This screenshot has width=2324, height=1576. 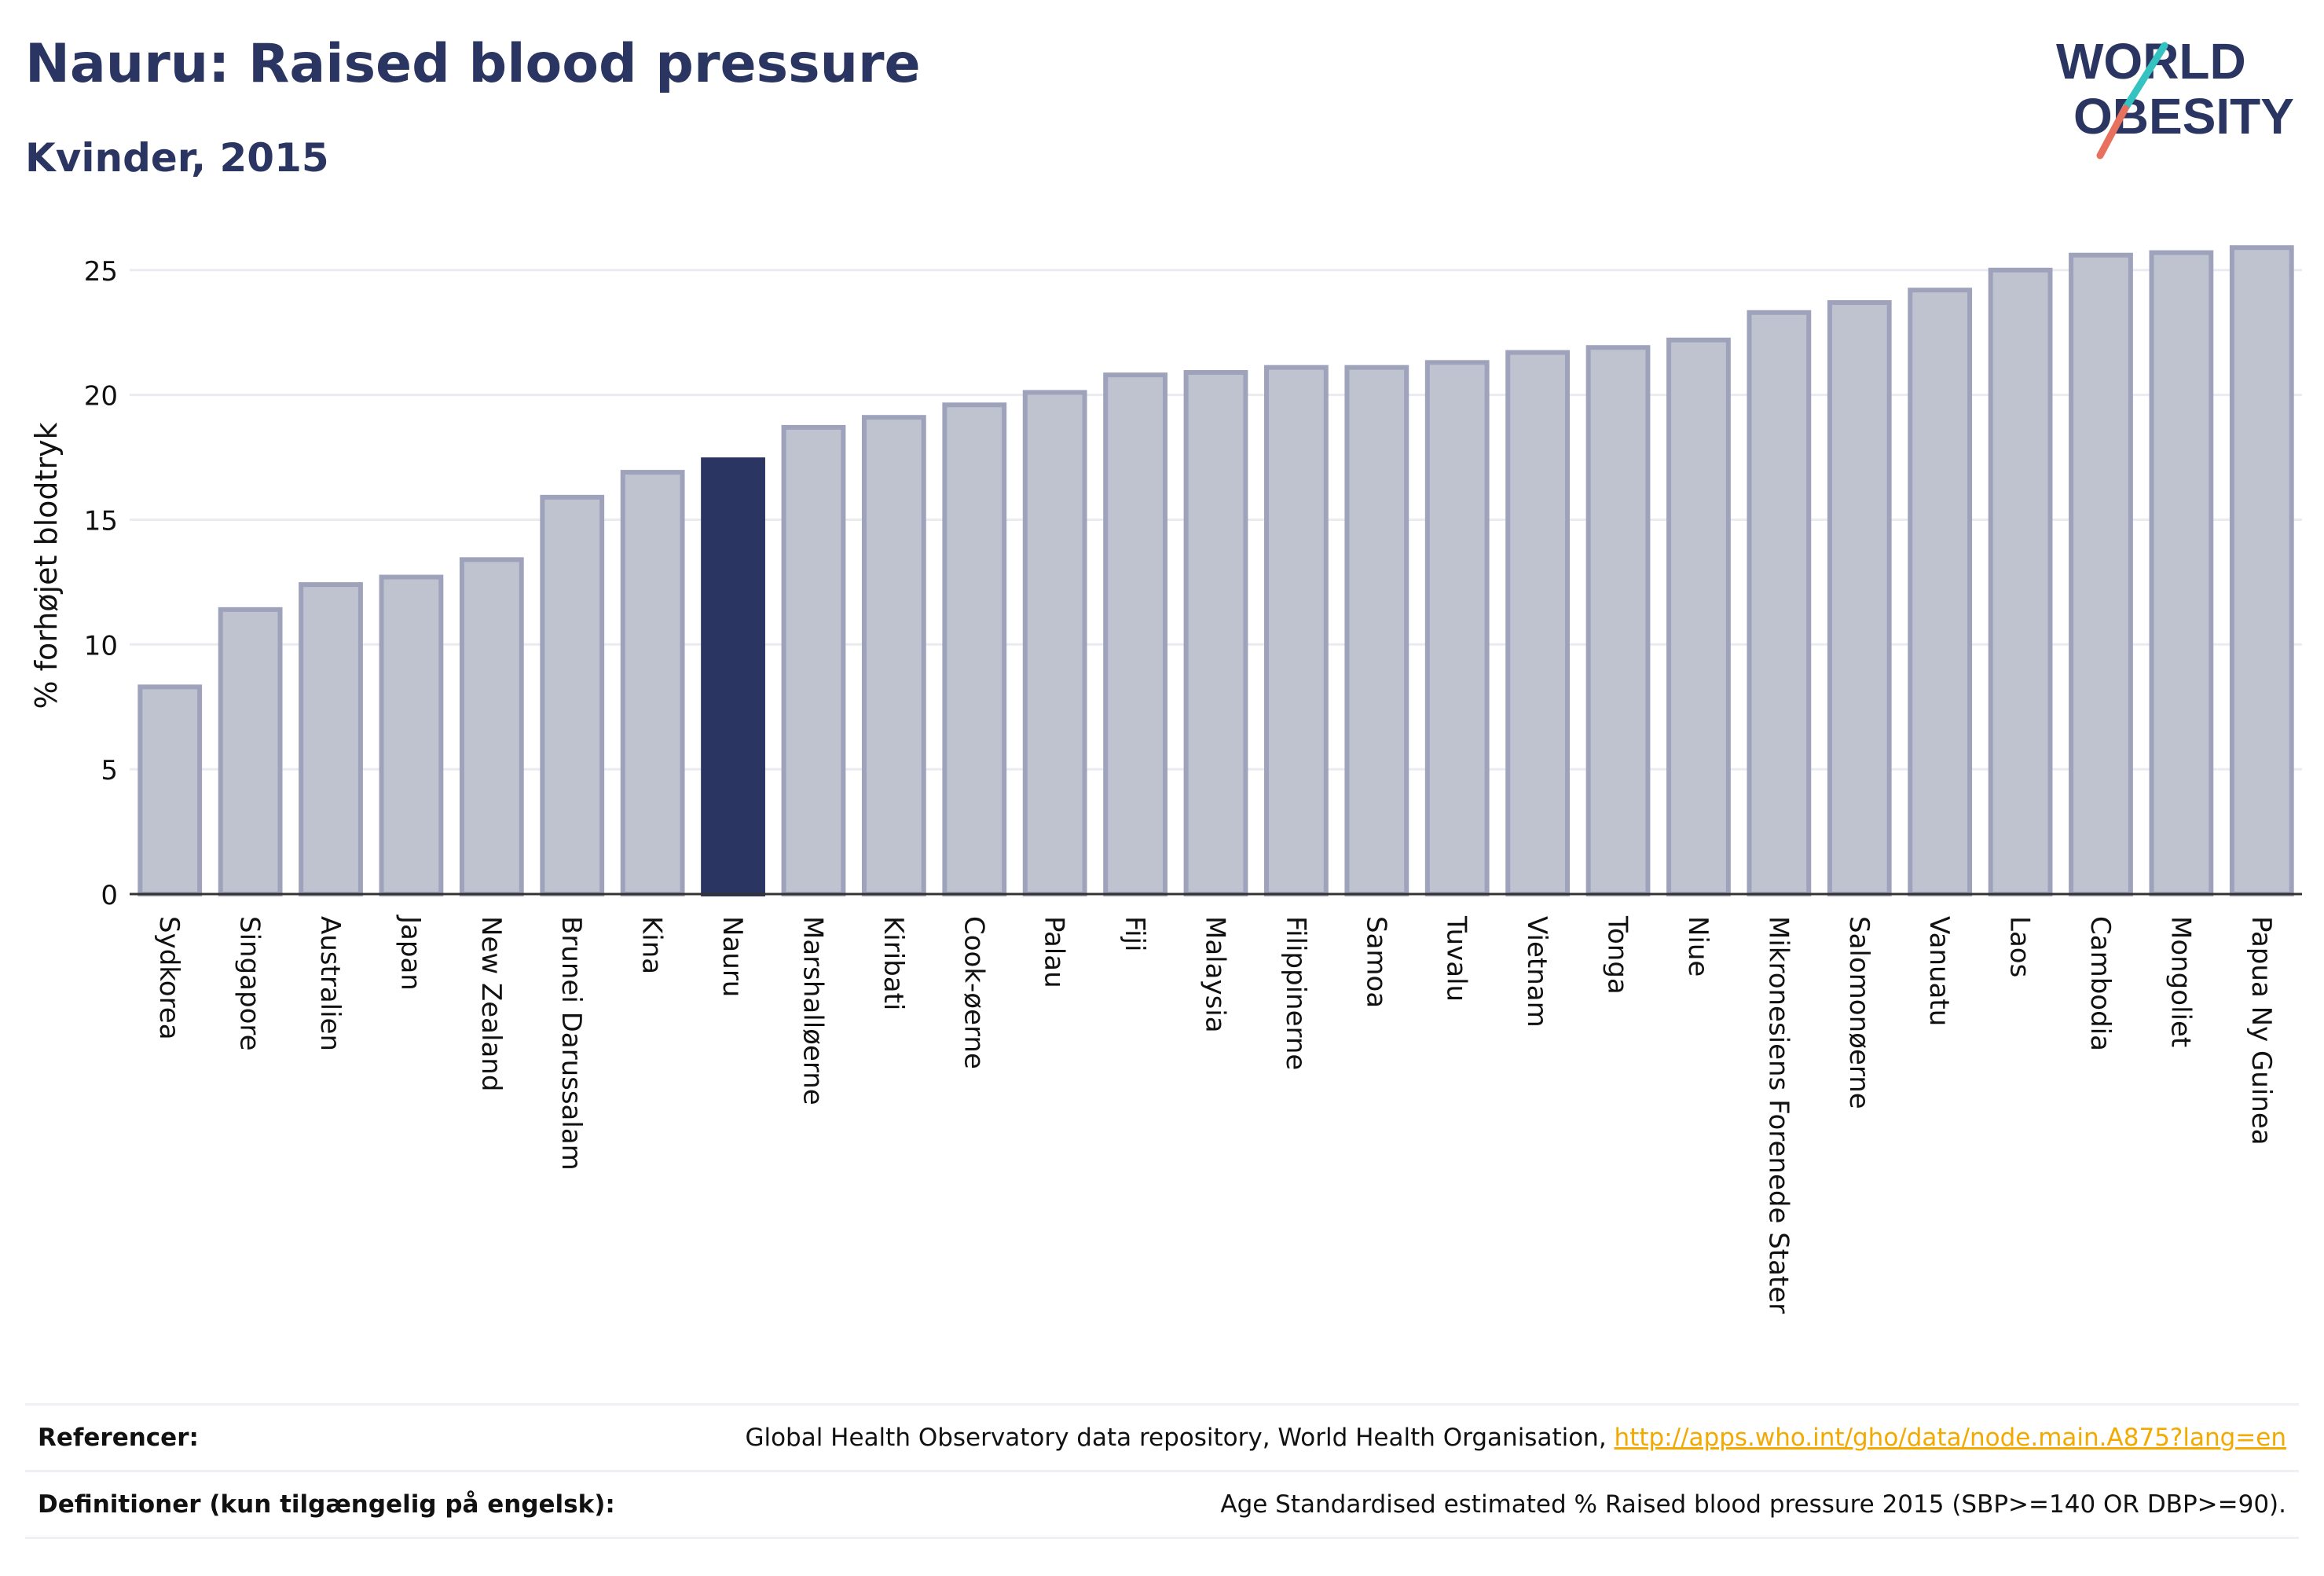 I want to click on x-tick-label: Kina, so click(x=652, y=945).